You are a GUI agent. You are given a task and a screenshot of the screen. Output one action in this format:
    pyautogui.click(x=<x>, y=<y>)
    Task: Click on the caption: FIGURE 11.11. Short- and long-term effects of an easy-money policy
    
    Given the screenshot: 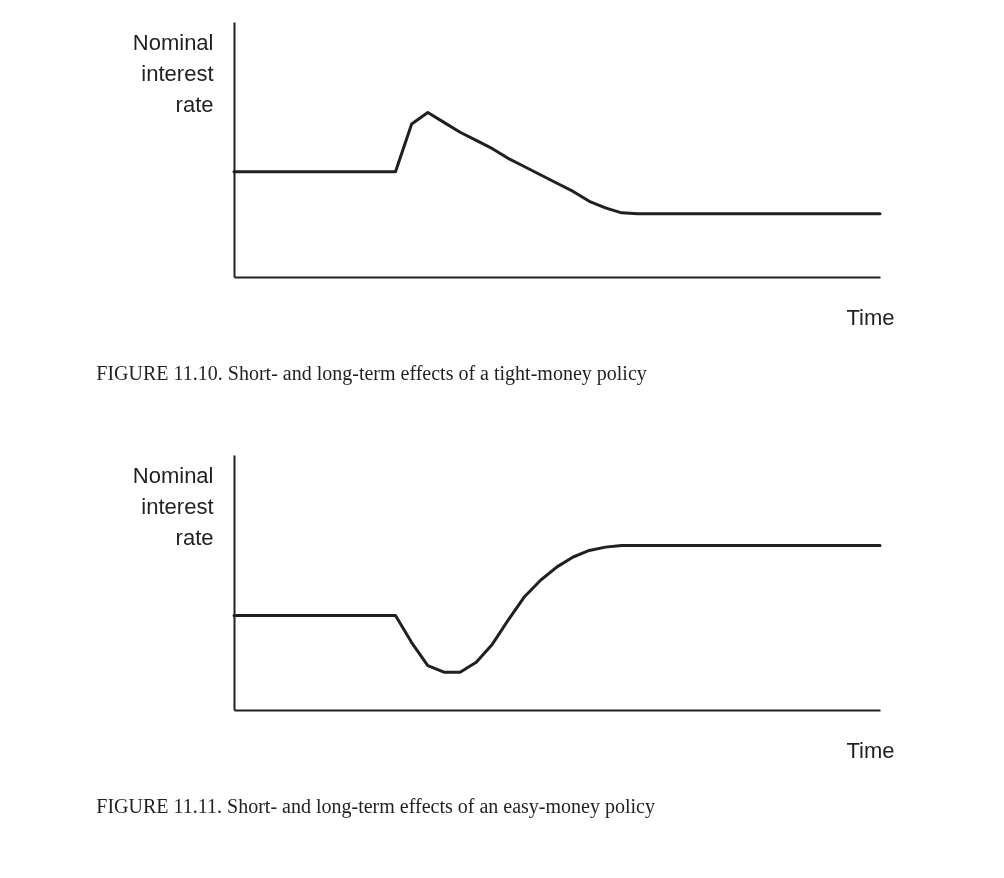 What is the action you would take?
    pyautogui.click(x=375, y=806)
    